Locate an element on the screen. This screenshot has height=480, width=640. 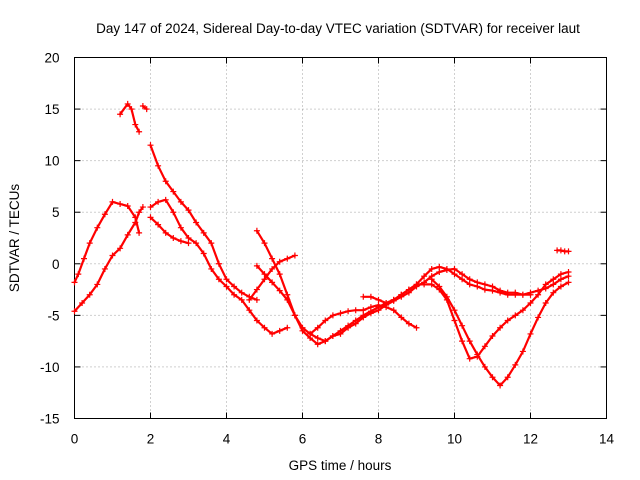
x-tick-label: 0 is located at coordinates (75, 439).